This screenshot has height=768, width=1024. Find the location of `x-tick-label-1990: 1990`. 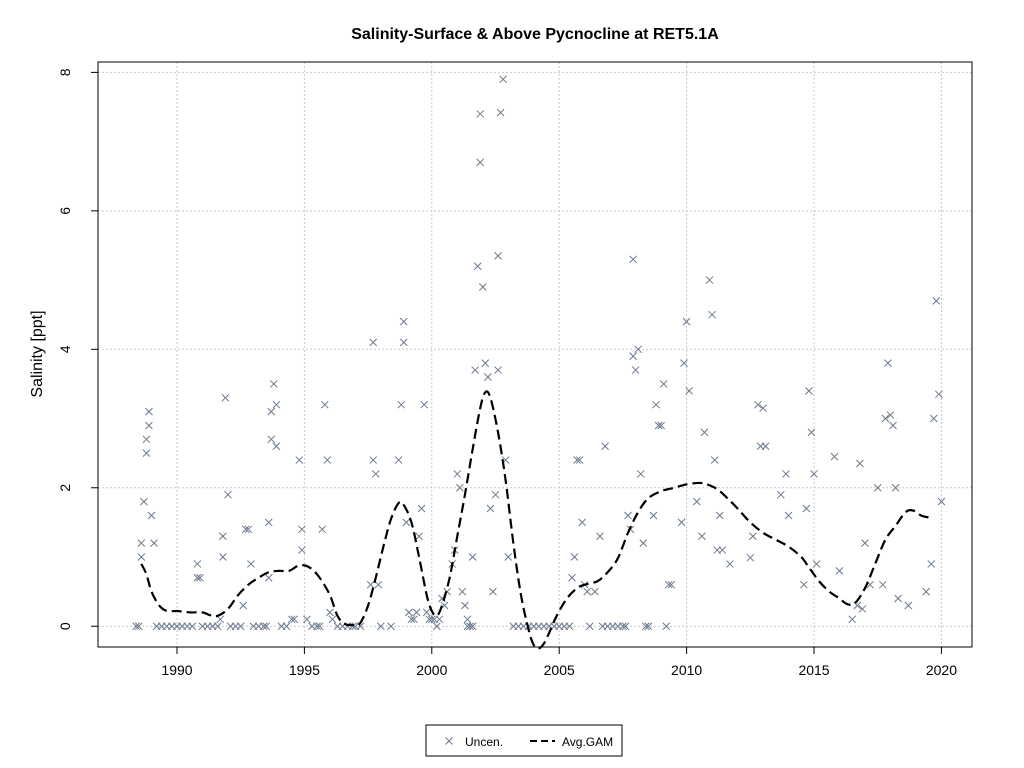

x-tick-label-1990: 1990 is located at coordinates (176, 670).